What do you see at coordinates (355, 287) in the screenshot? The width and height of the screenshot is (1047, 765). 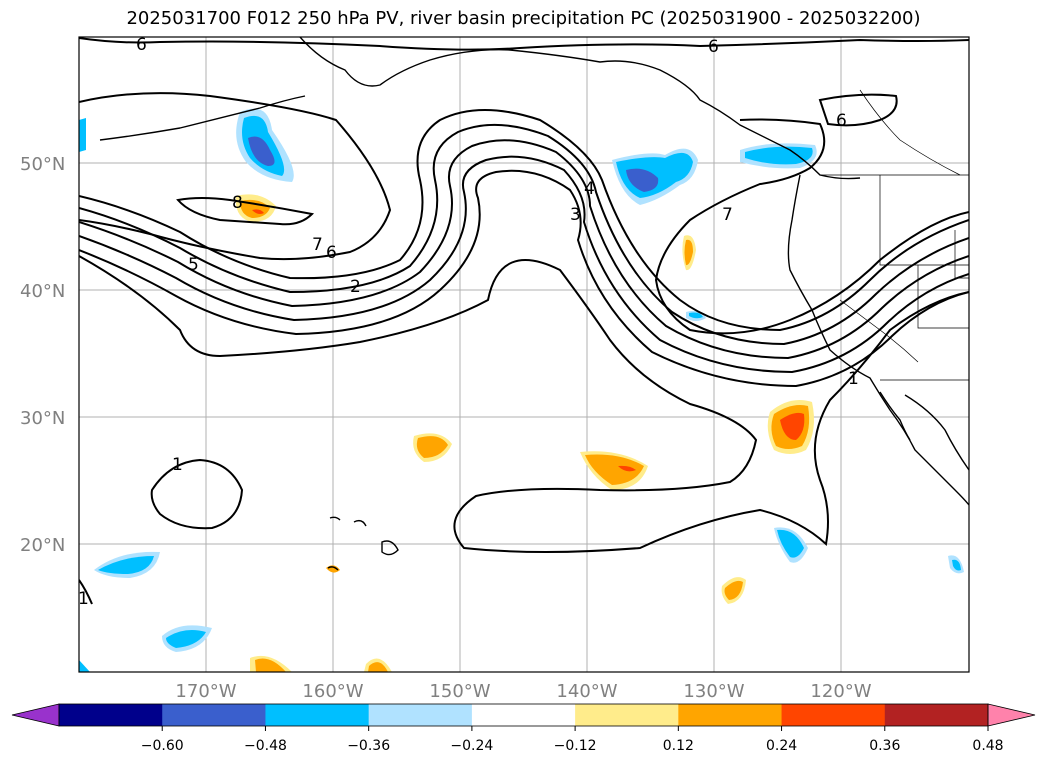 I see `pv-label: 2` at bounding box center [355, 287].